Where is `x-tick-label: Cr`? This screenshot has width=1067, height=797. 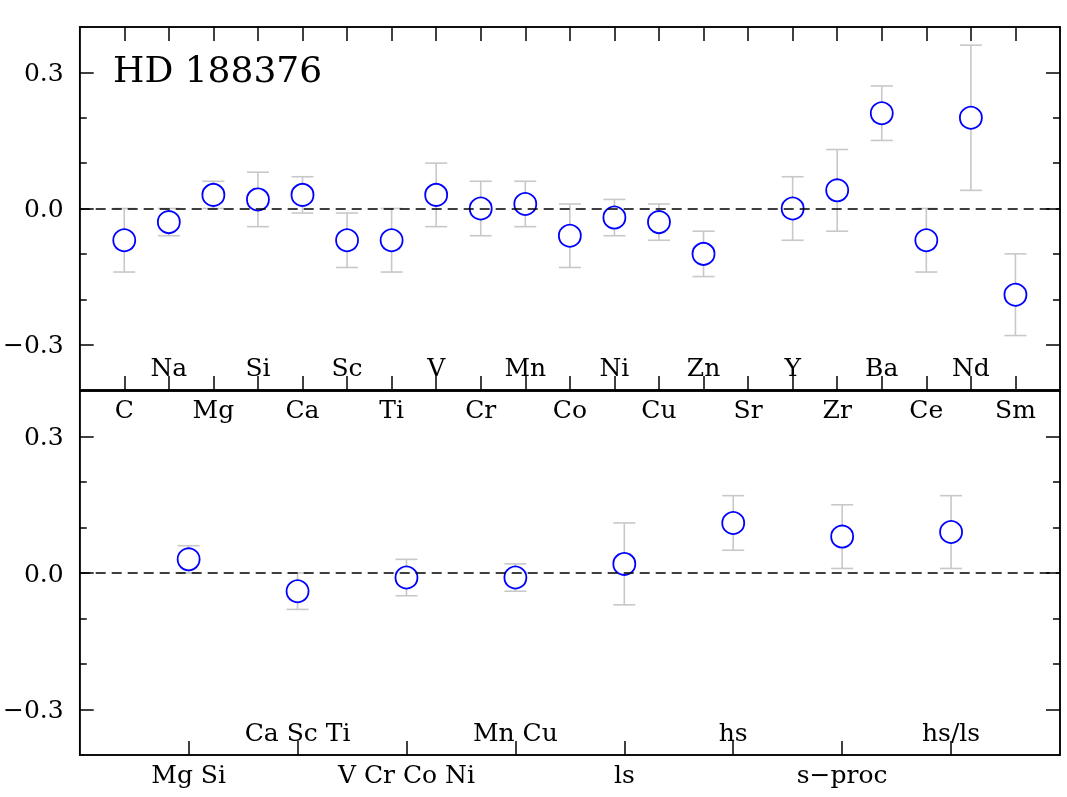
x-tick-label: Cr is located at coordinates (481, 409).